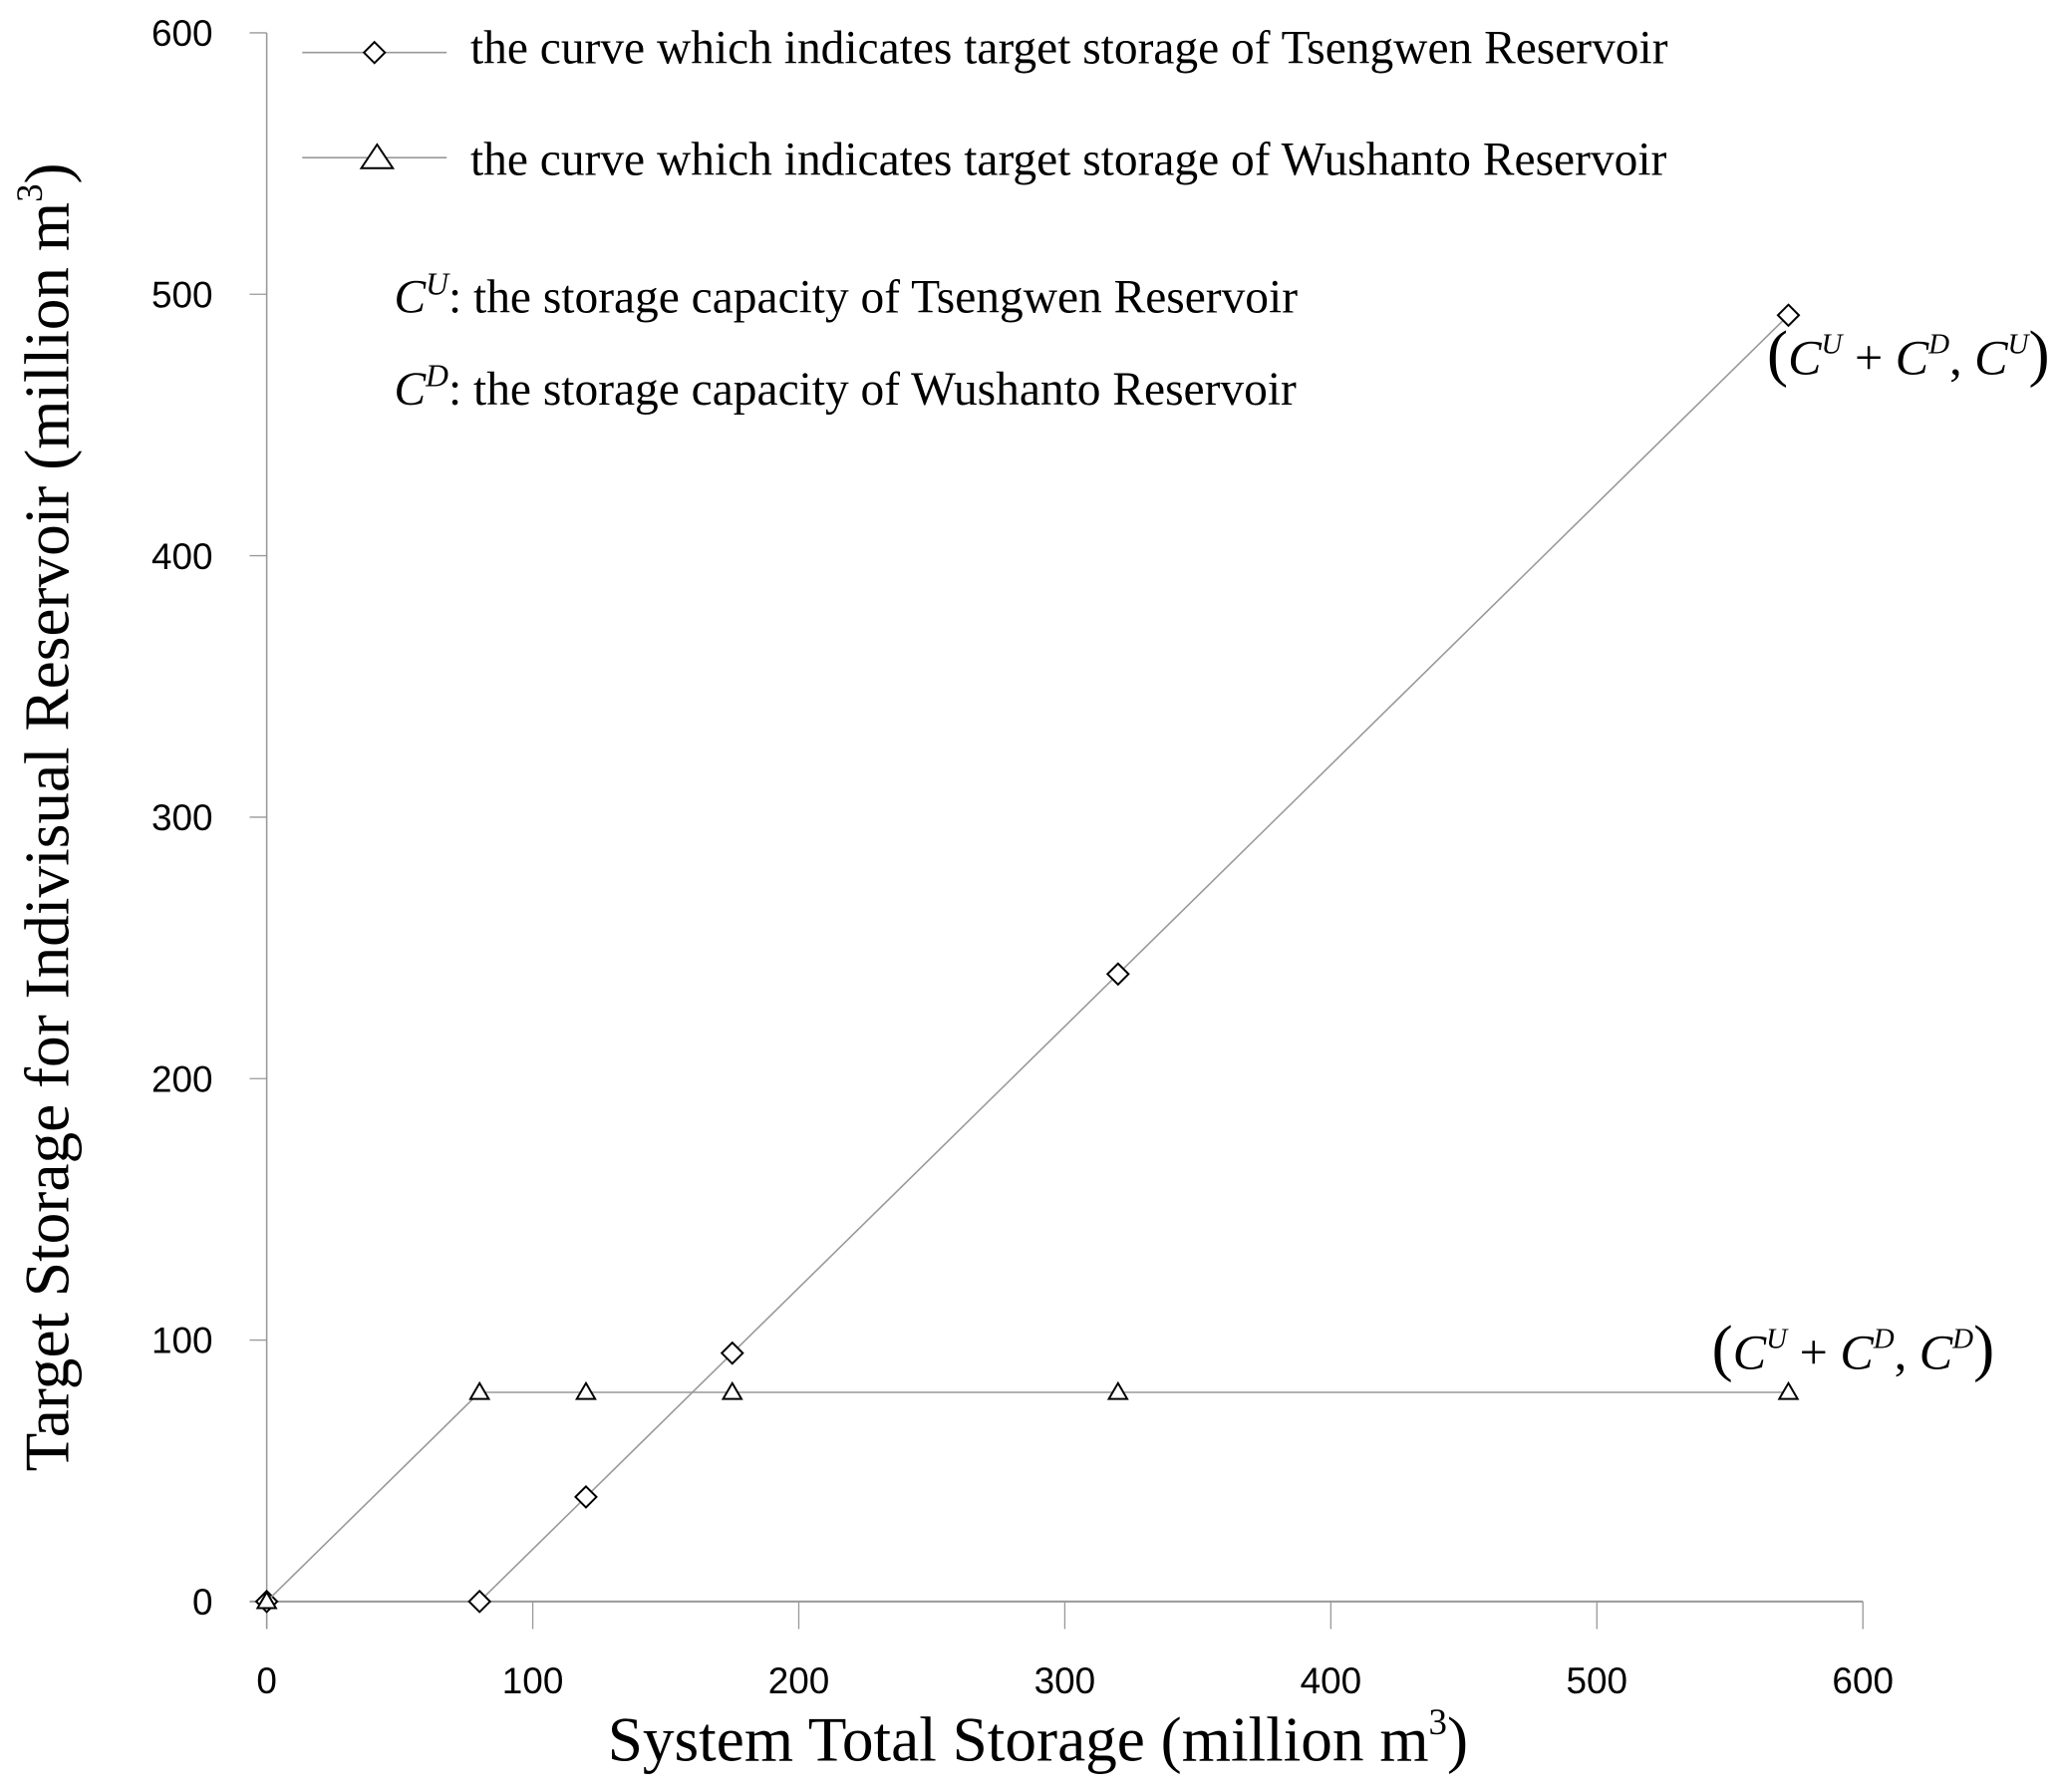 The width and height of the screenshot is (2060, 1792). Describe the element at coordinates (182, 33) in the screenshot. I see `y-tick-label: 600` at that location.